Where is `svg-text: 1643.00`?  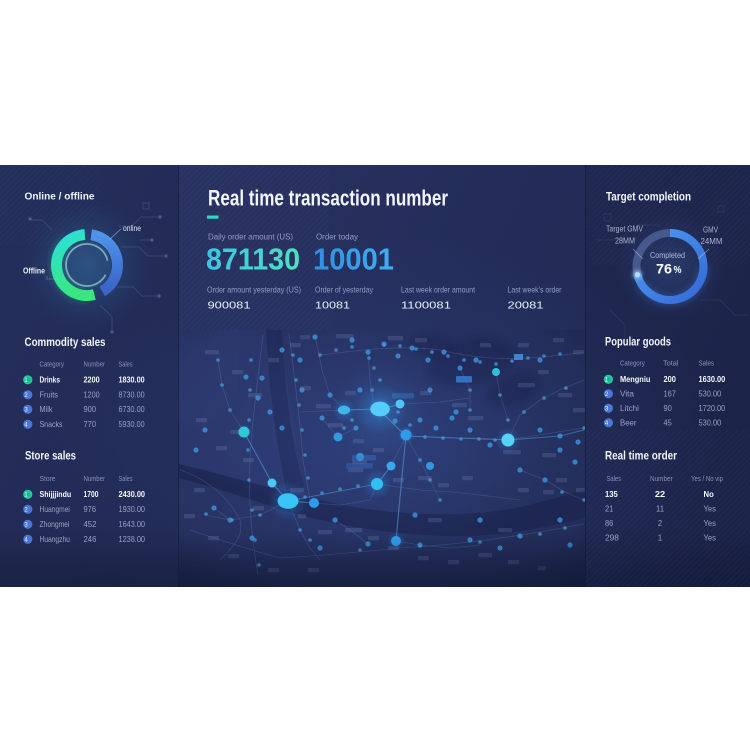 svg-text: 1643.00 is located at coordinates (132, 524).